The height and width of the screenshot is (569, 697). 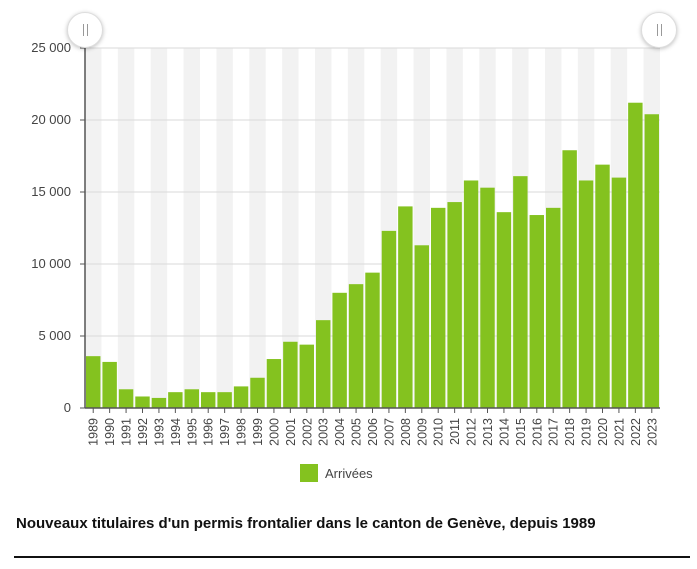 I want to click on x-tick-label: 1998, so click(x=242, y=432).